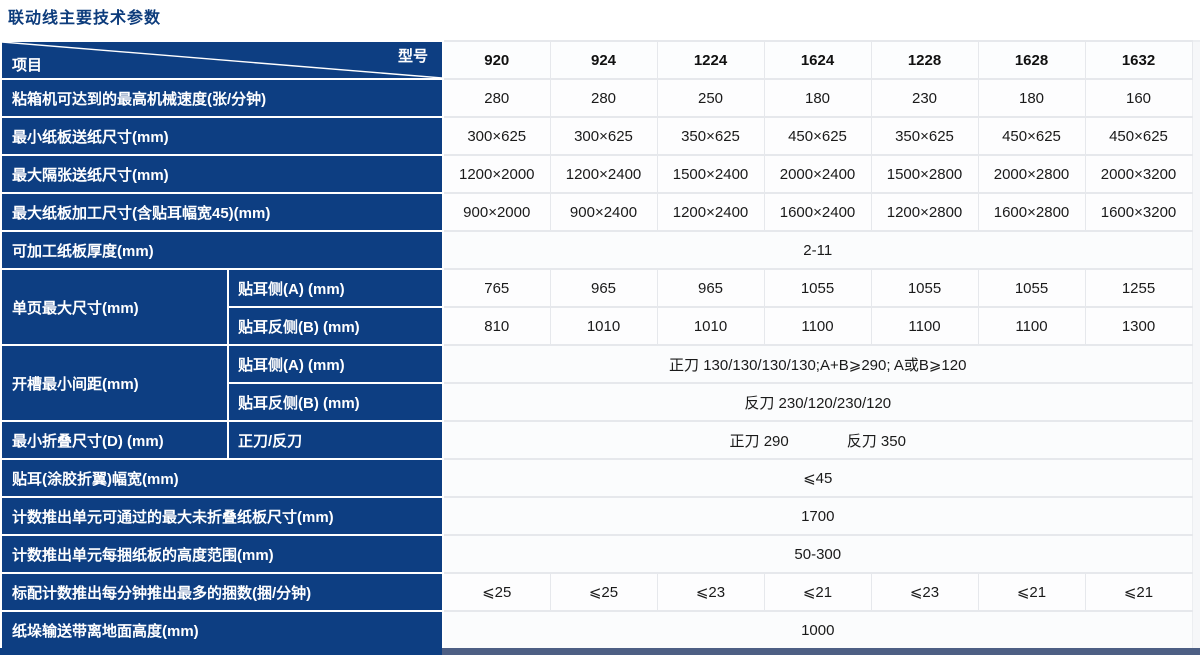 The height and width of the screenshot is (656, 1200). Describe the element at coordinates (27, 65) in the screenshot. I see `item-header-label: 项目` at that location.